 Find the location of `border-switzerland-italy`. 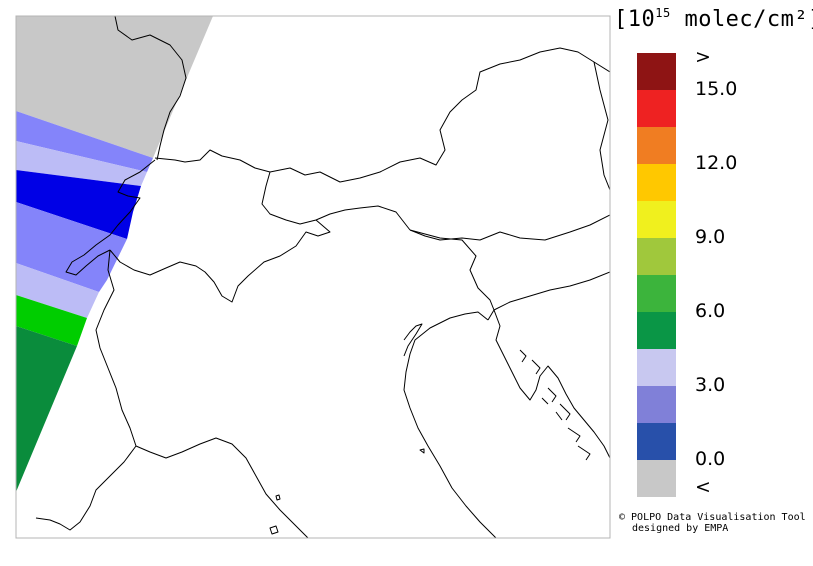

border-switzerland-italy is located at coordinates (220, 261).